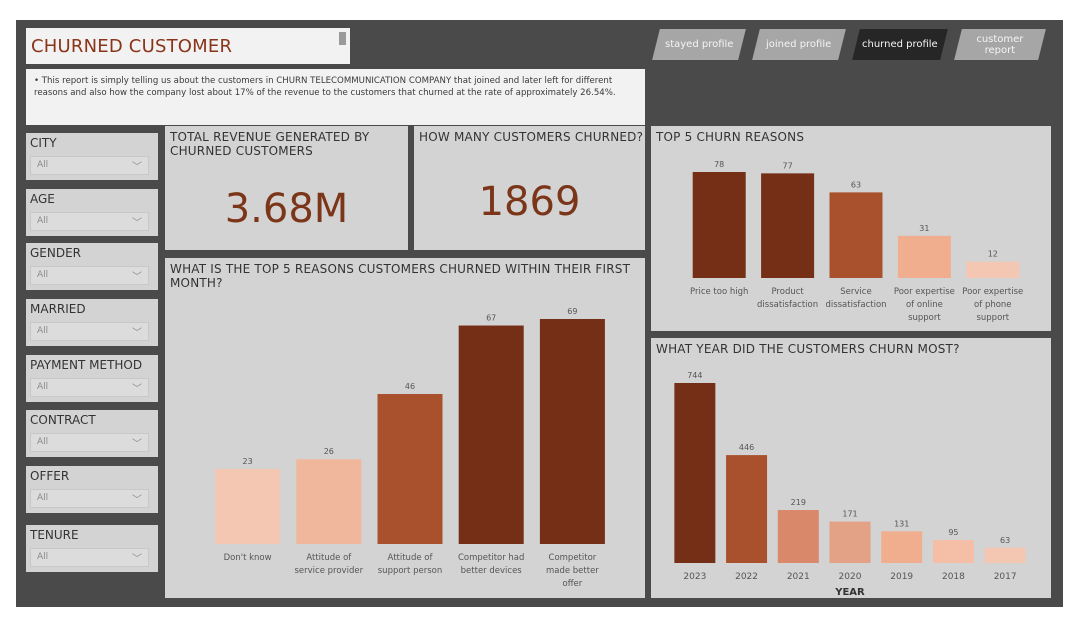  Describe the element at coordinates (89, 275) in the screenshot. I see `slicer-gender-dropdown: All ﹀` at that location.